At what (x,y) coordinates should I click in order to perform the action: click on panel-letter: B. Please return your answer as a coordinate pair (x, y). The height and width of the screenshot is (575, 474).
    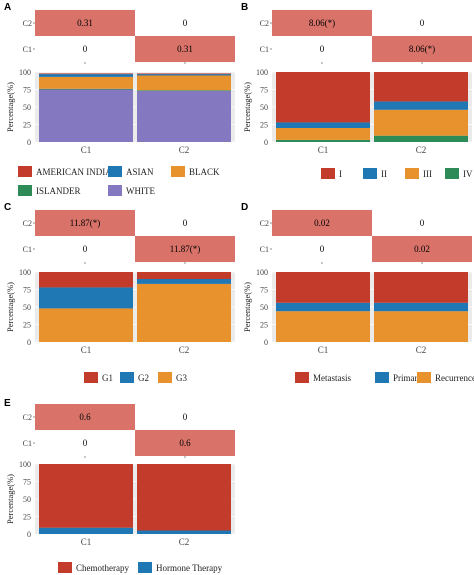
    Looking at the image, I should click on (244, 7).